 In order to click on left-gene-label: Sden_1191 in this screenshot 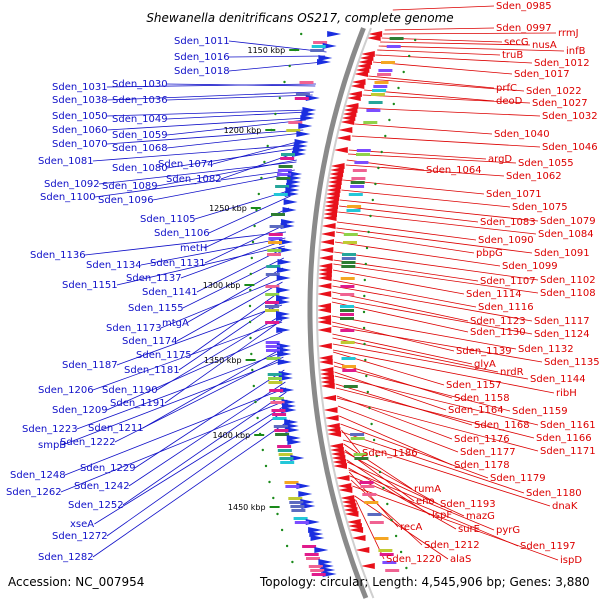, I will do `click(138, 403)`.